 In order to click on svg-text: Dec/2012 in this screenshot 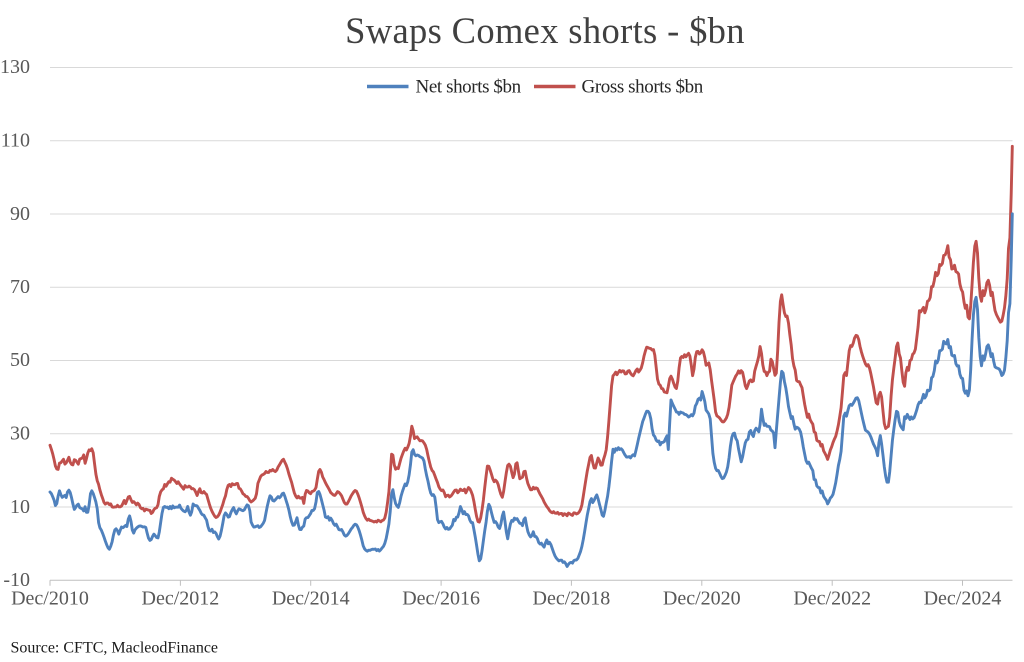, I will do `click(181, 599)`.